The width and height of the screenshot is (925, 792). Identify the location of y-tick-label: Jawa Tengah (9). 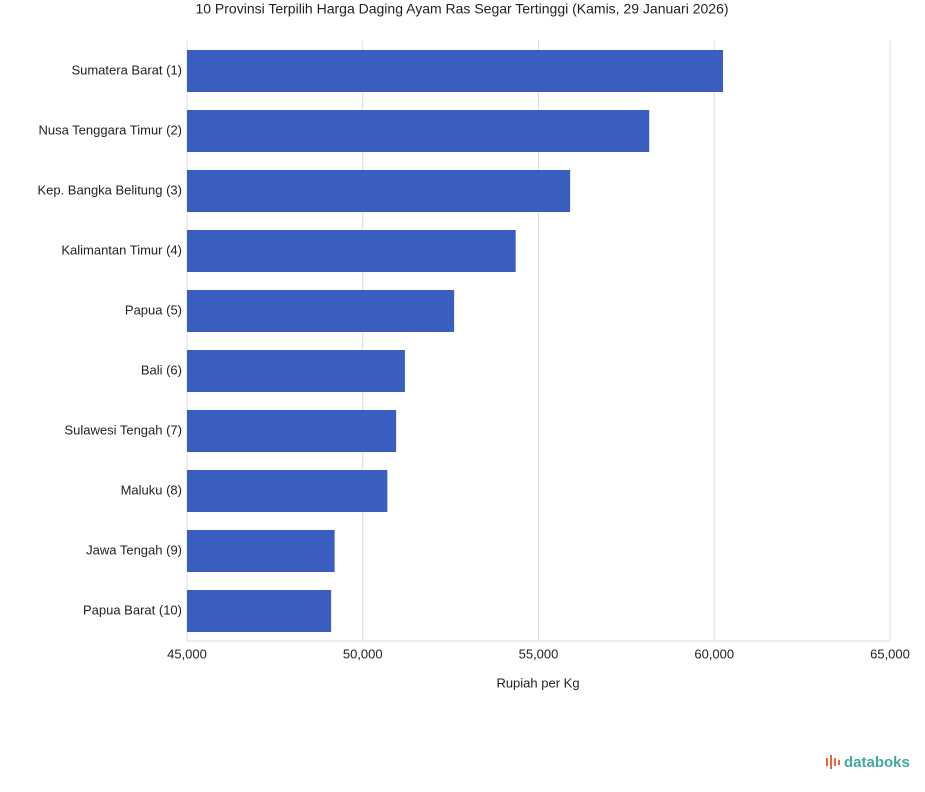
(134, 549).